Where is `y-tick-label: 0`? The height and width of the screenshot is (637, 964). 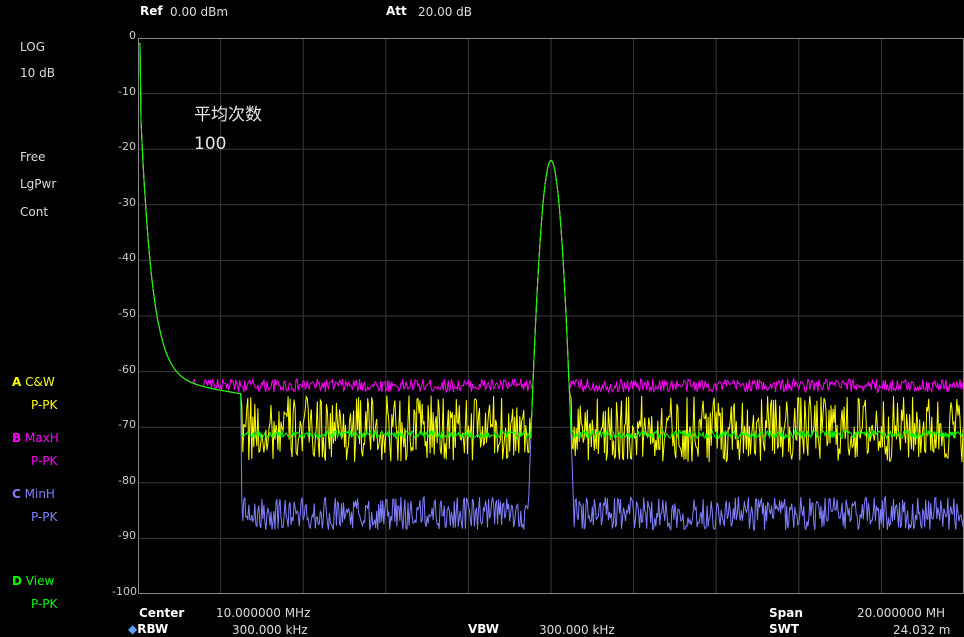 y-tick-label: 0 is located at coordinates (132, 35).